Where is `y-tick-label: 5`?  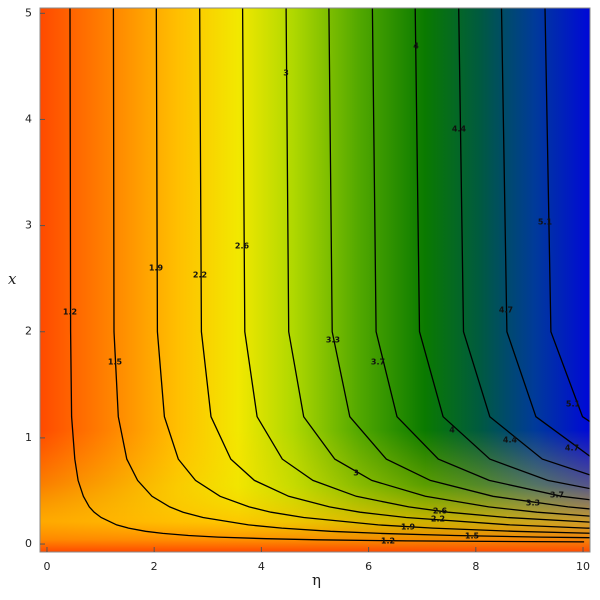
y-tick-label: 5 is located at coordinates (28, 12).